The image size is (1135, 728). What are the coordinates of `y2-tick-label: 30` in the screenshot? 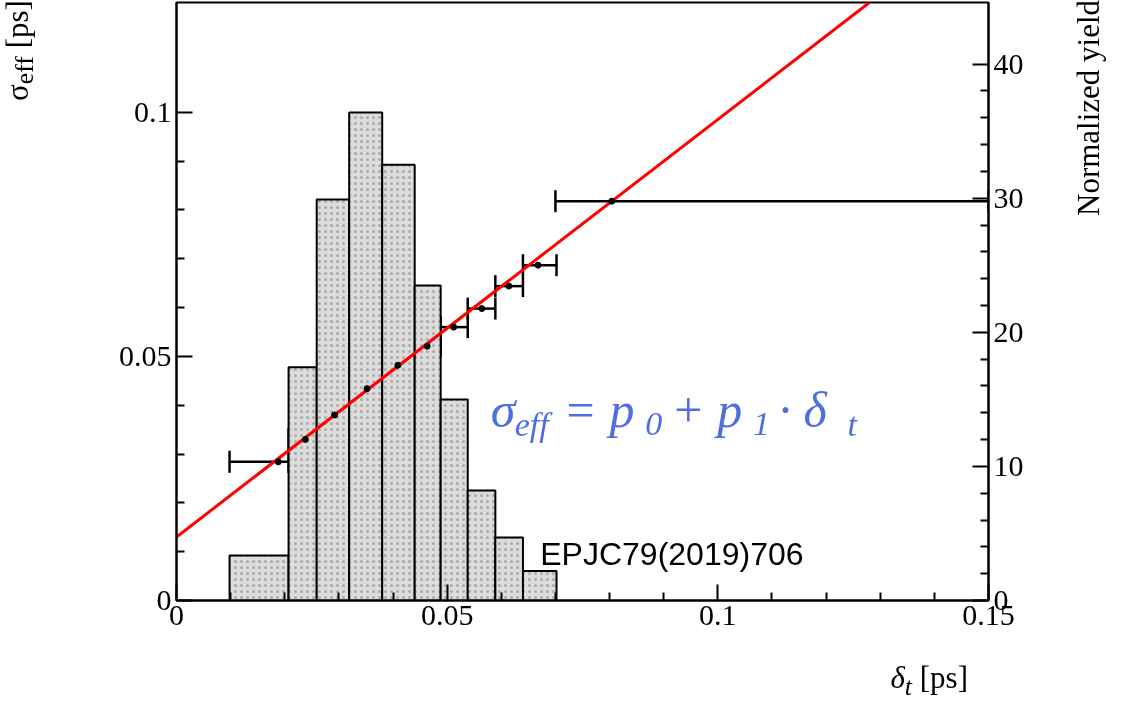 It's located at (1008, 197).